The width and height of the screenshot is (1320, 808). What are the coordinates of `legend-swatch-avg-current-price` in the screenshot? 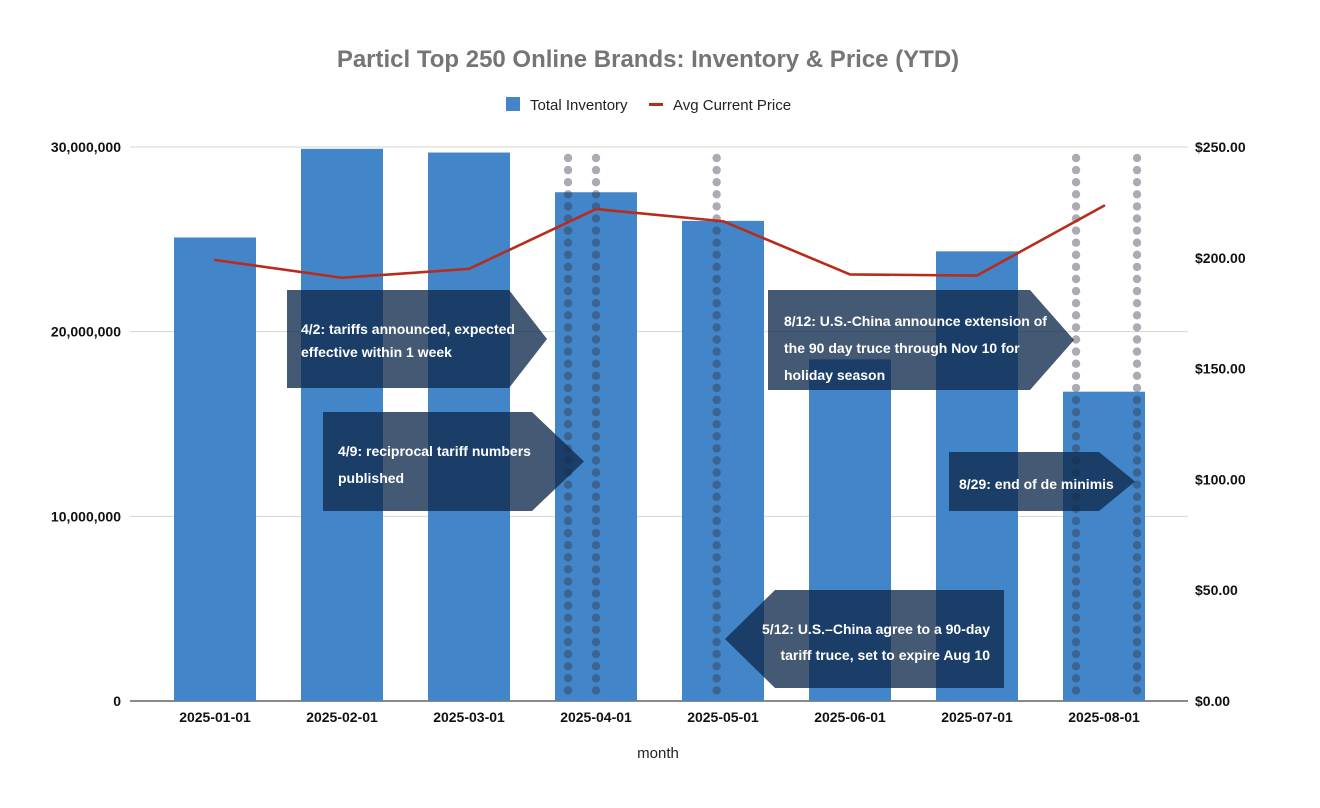 It's located at (656, 104).